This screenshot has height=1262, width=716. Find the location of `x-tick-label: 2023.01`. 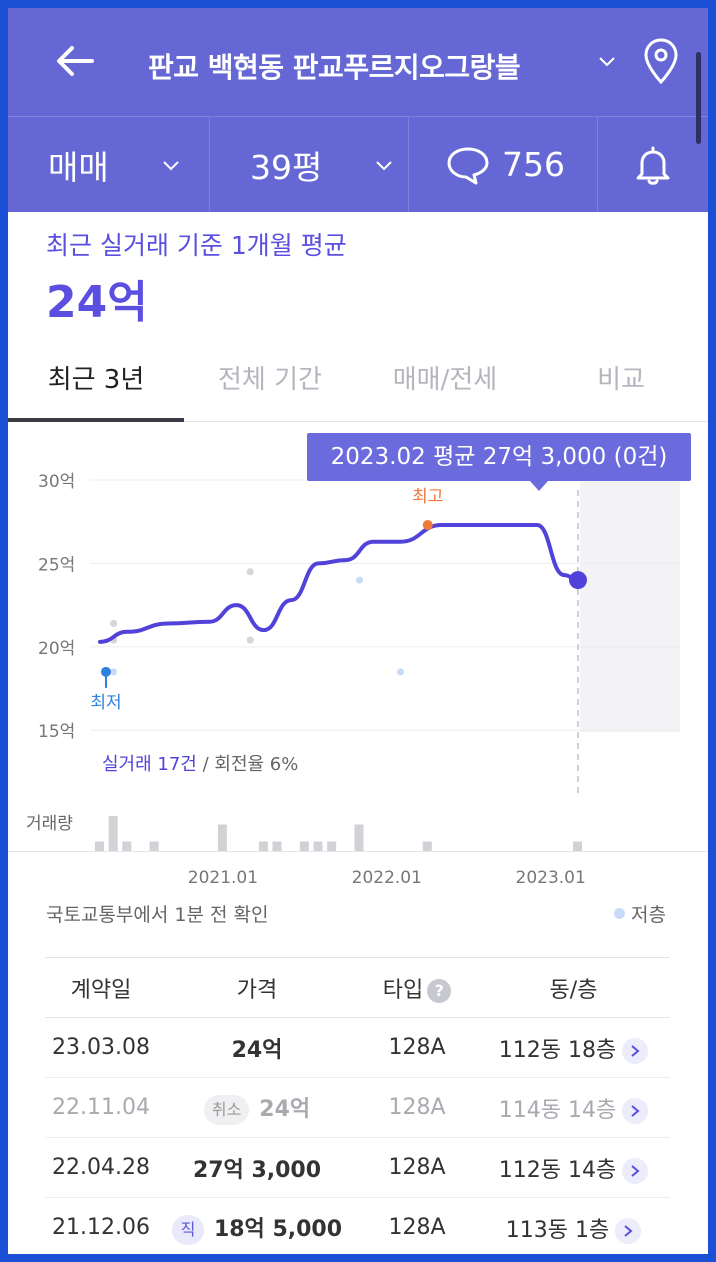

x-tick-label: 2023.01 is located at coordinates (551, 878).